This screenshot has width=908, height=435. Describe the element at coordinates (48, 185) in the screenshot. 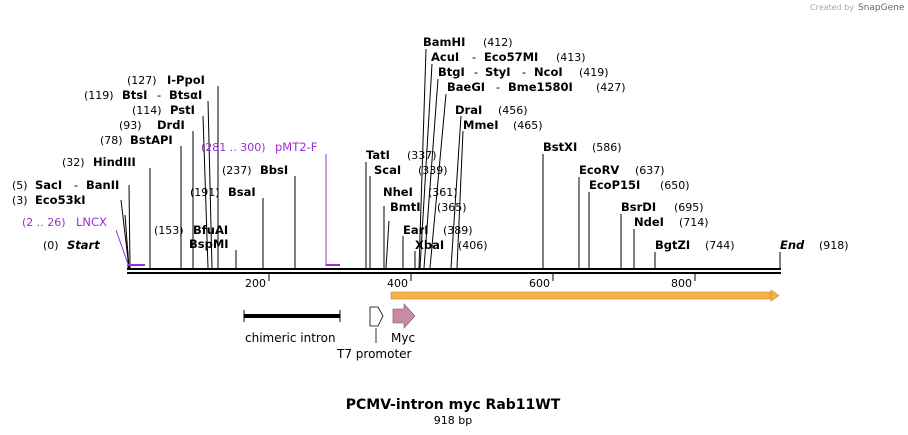

I see `site-saci-name: SacI` at that location.